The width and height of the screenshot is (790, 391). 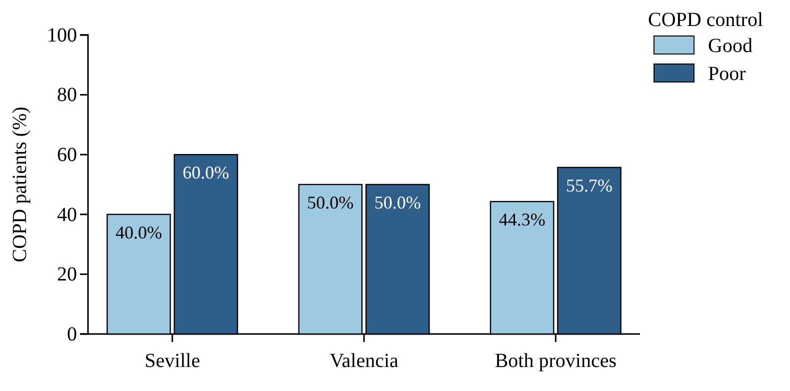 I want to click on y-axis-title: COPD patients (%), so click(x=20, y=184).